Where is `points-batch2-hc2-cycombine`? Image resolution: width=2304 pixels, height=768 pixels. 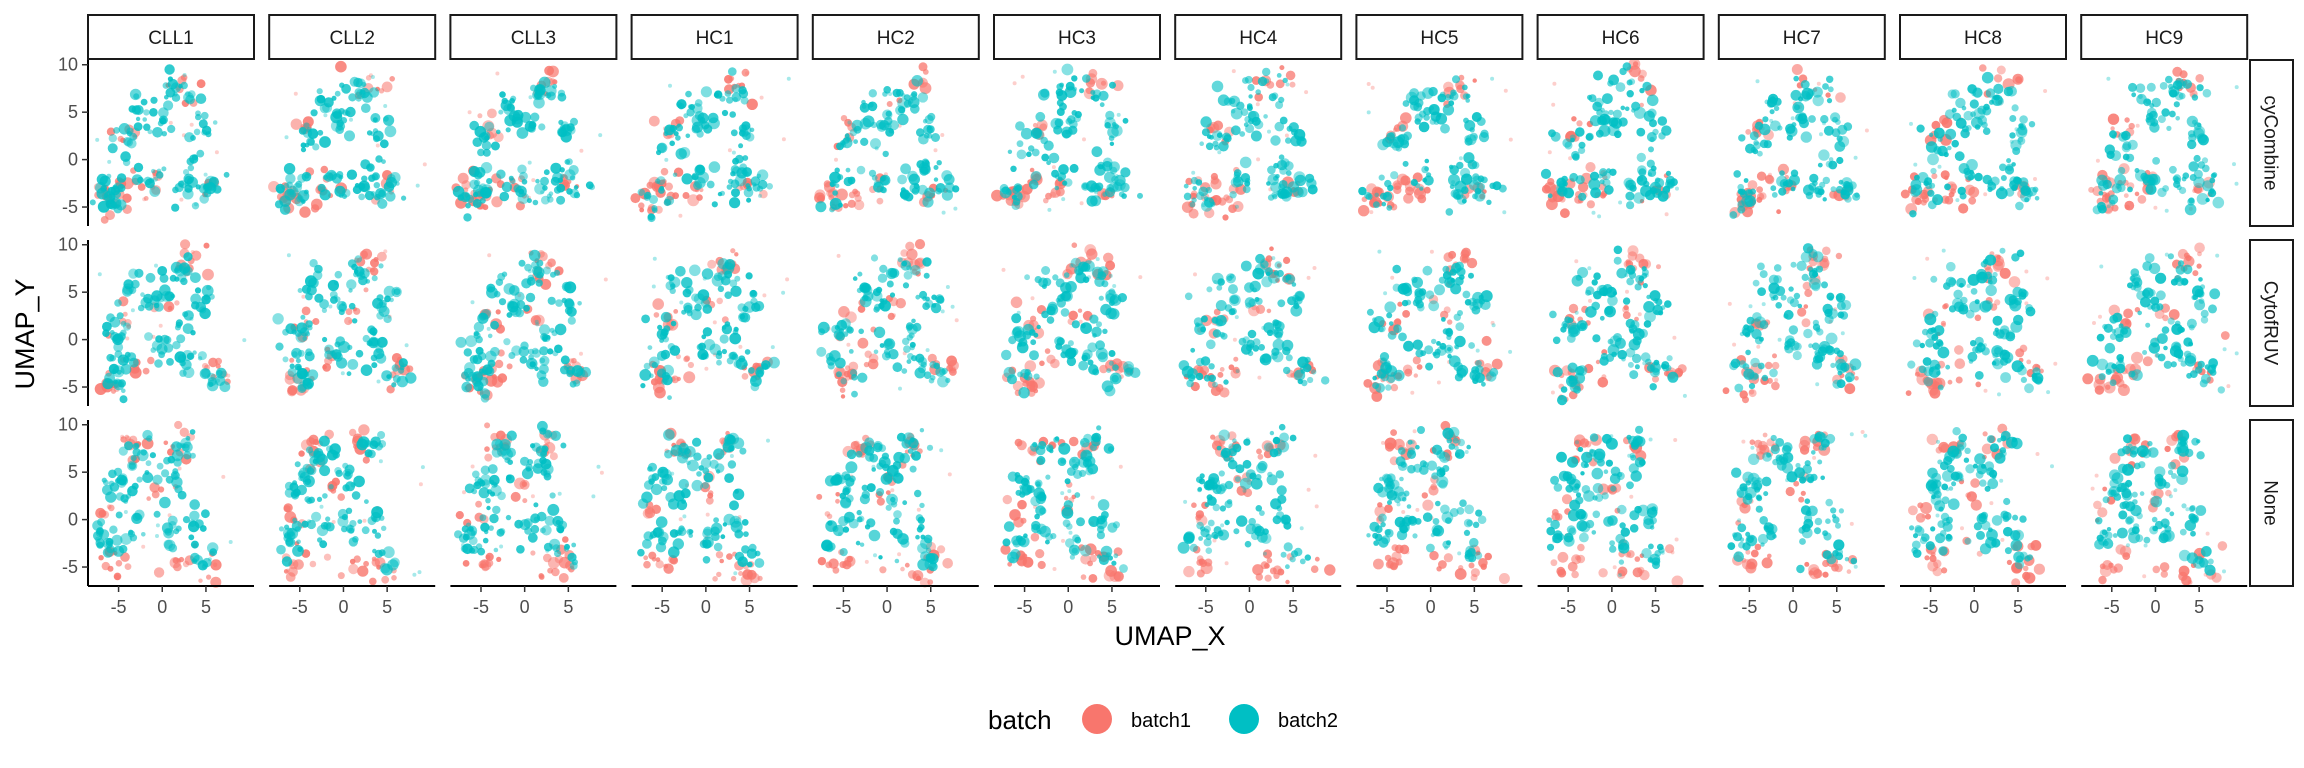 points-batch2-hc2-cycombine is located at coordinates (887, 145).